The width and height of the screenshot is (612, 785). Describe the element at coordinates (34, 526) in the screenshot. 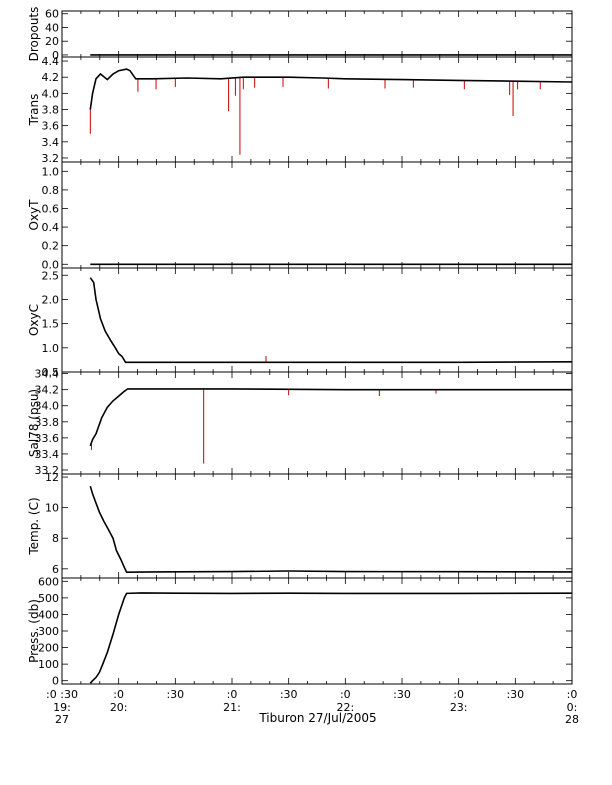

I see `y-axis-title-temp: Temp. (C)` at that location.